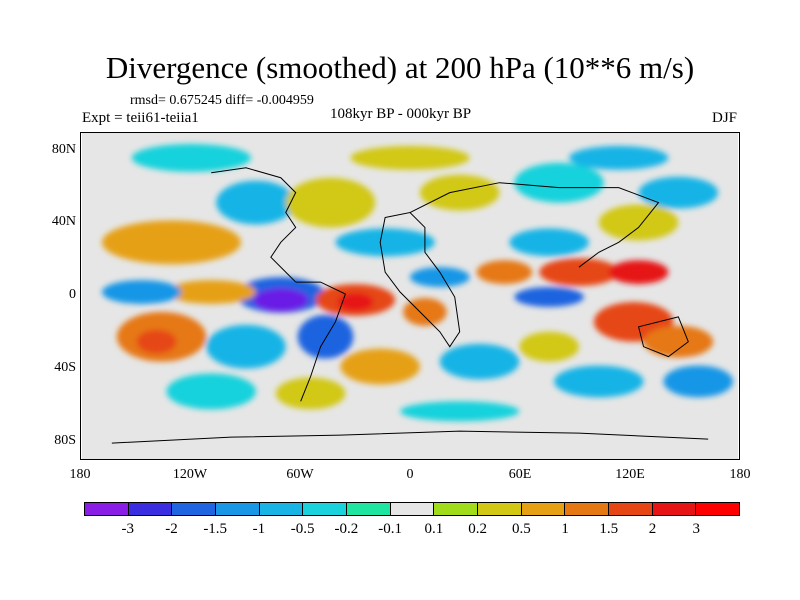 This screenshot has width=800, height=600. I want to click on y-tick-label: 40S, so click(65, 367).